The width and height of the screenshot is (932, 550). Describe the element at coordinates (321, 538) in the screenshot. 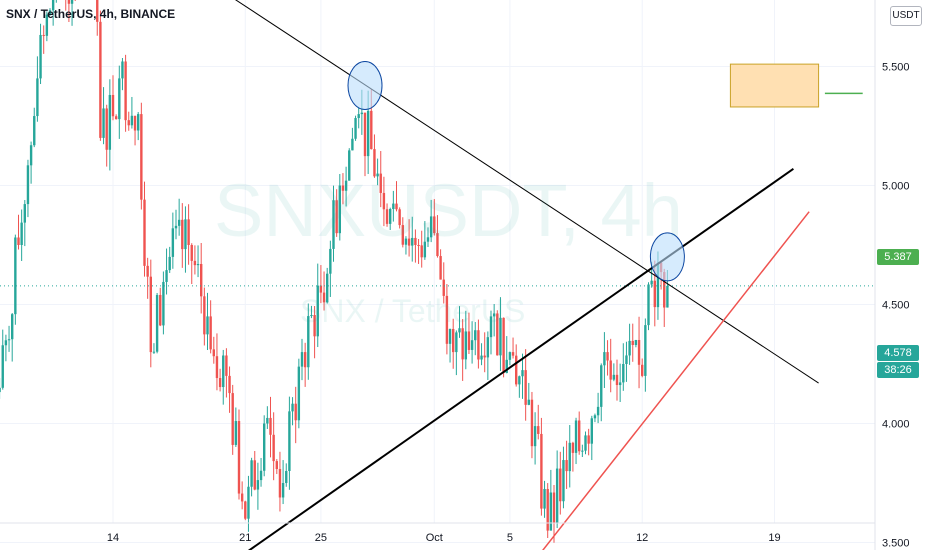

I see `time-tick-label: 25` at that location.